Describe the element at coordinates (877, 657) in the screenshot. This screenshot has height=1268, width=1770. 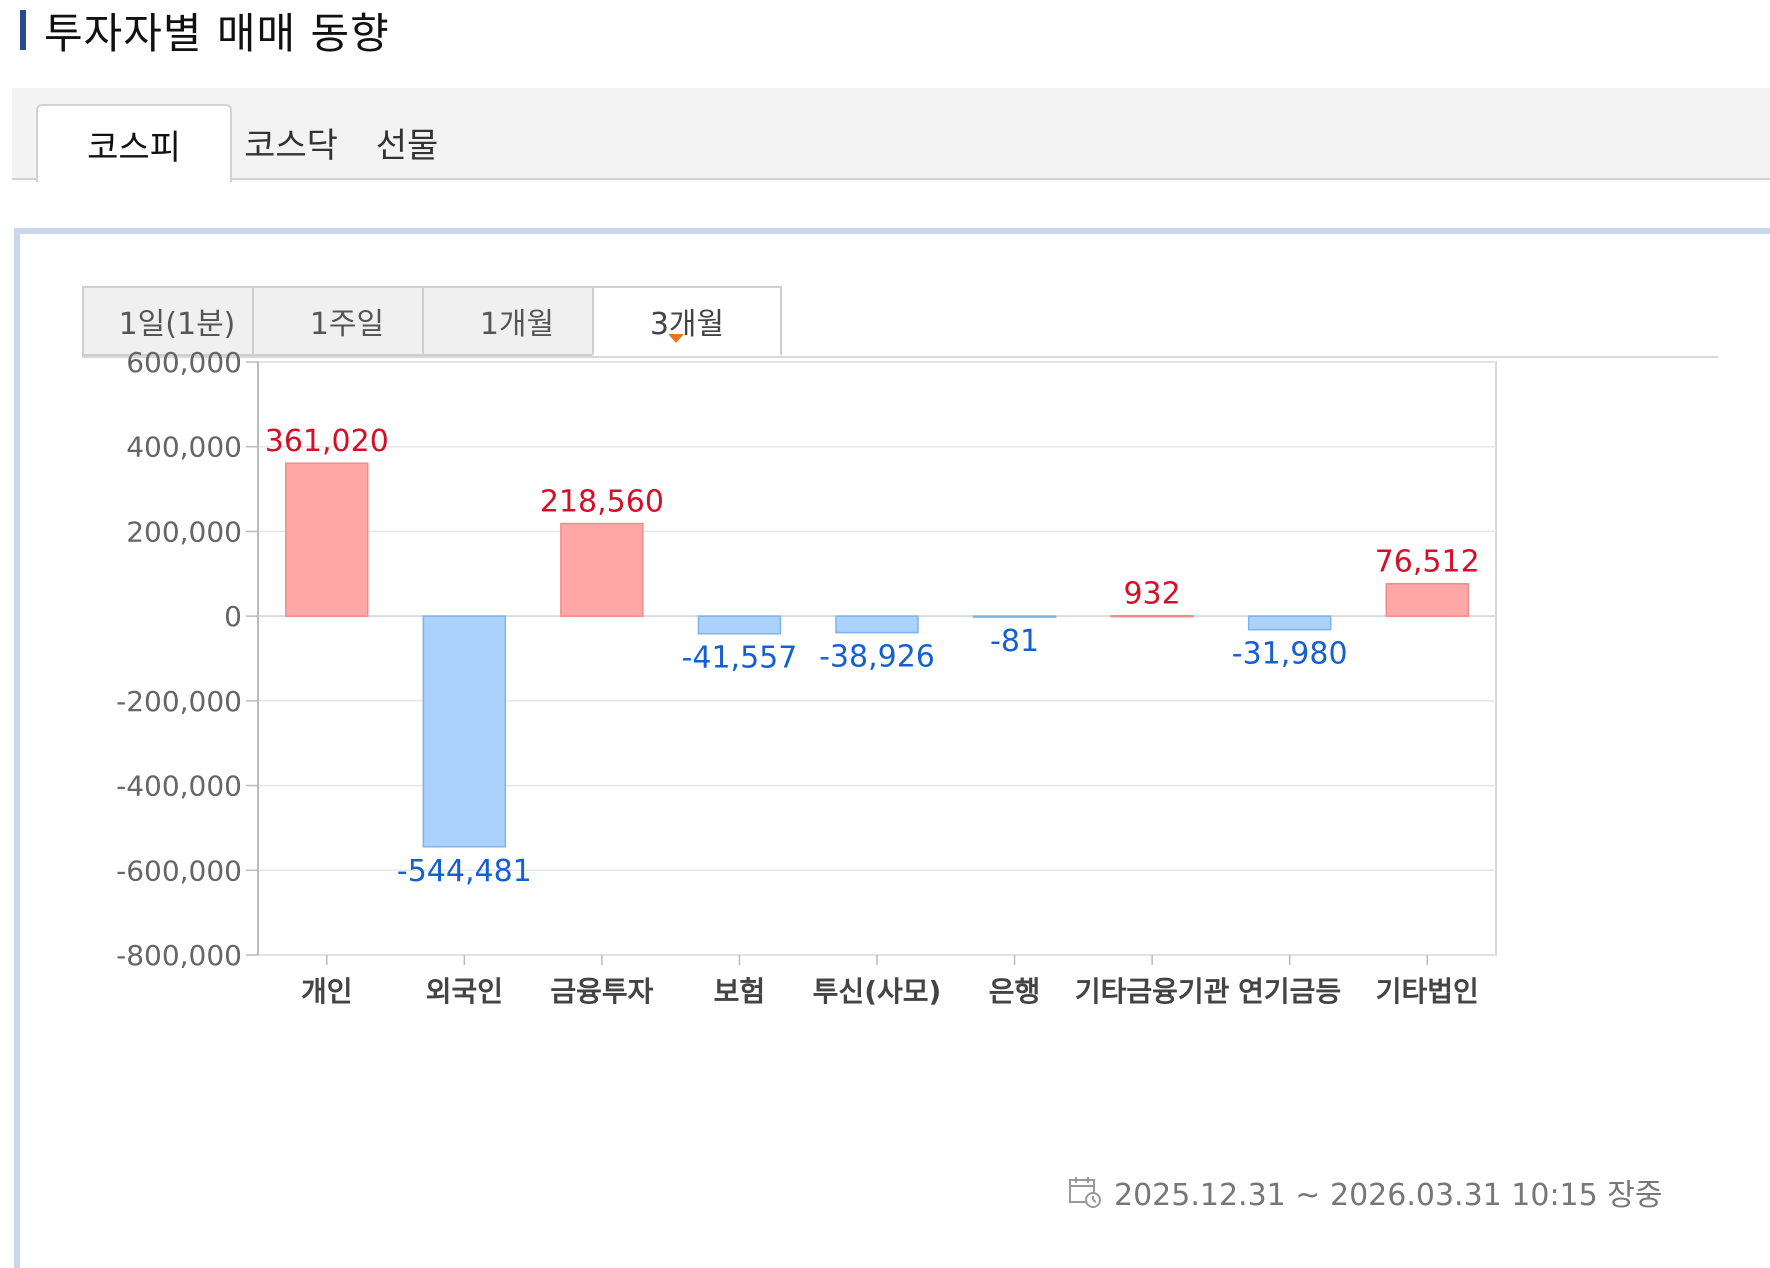
I see `data-label: -38,926` at that location.